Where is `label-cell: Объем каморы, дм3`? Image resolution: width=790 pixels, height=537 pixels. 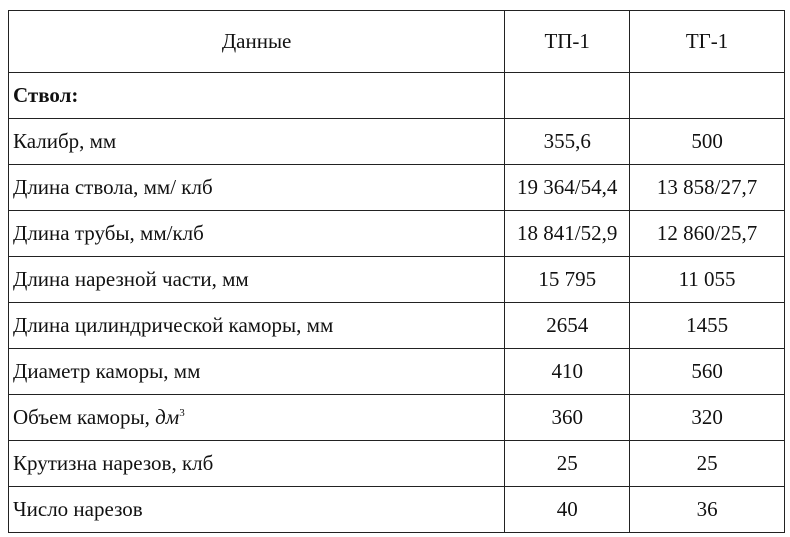
label-cell: Объем каморы, дм3 is located at coordinates (256, 417).